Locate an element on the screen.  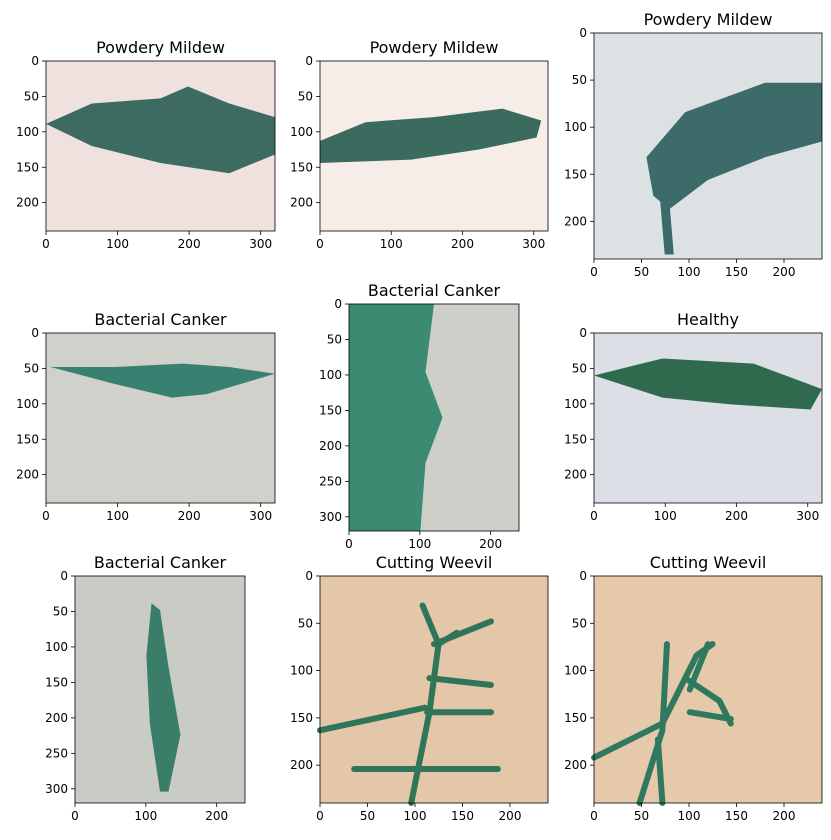
subplot-title: Healthy is located at coordinates (708, 319).